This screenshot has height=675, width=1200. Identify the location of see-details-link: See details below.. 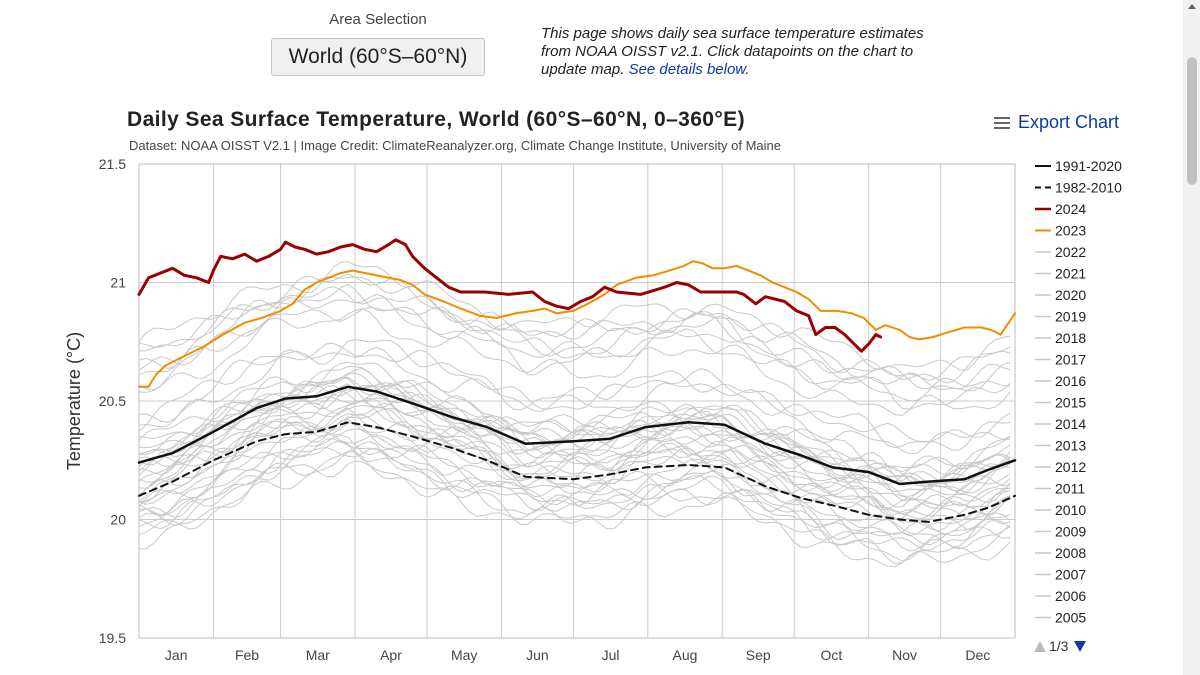
(689, 69).